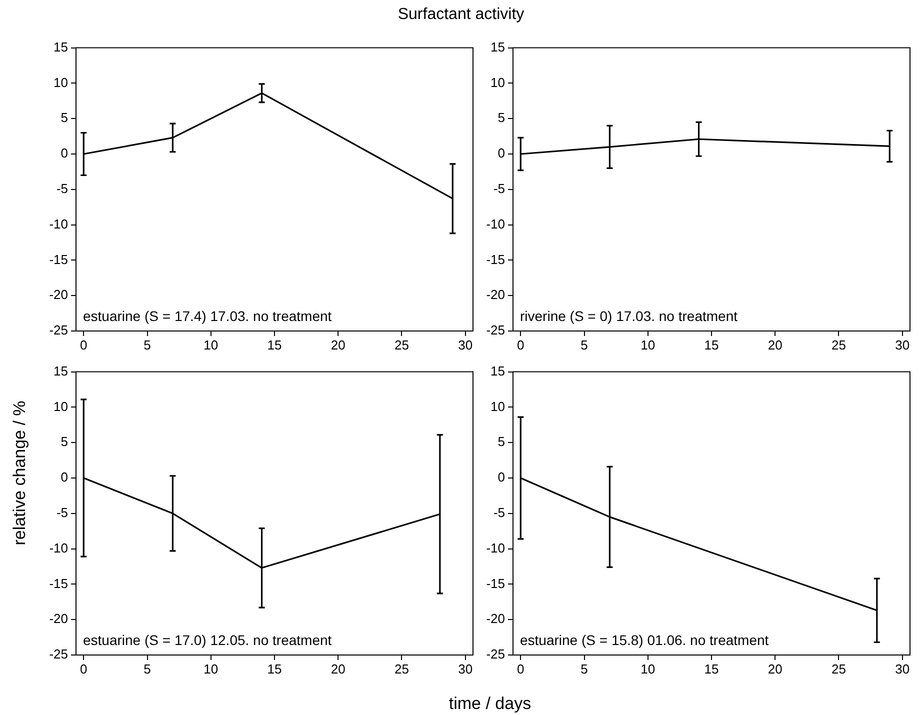 This screenshot has height=715, width=922. What do you see at coordinates (490, 704) in the screenshot?
I see `x-axis-title: time / days` at bounding box center [490, 704].